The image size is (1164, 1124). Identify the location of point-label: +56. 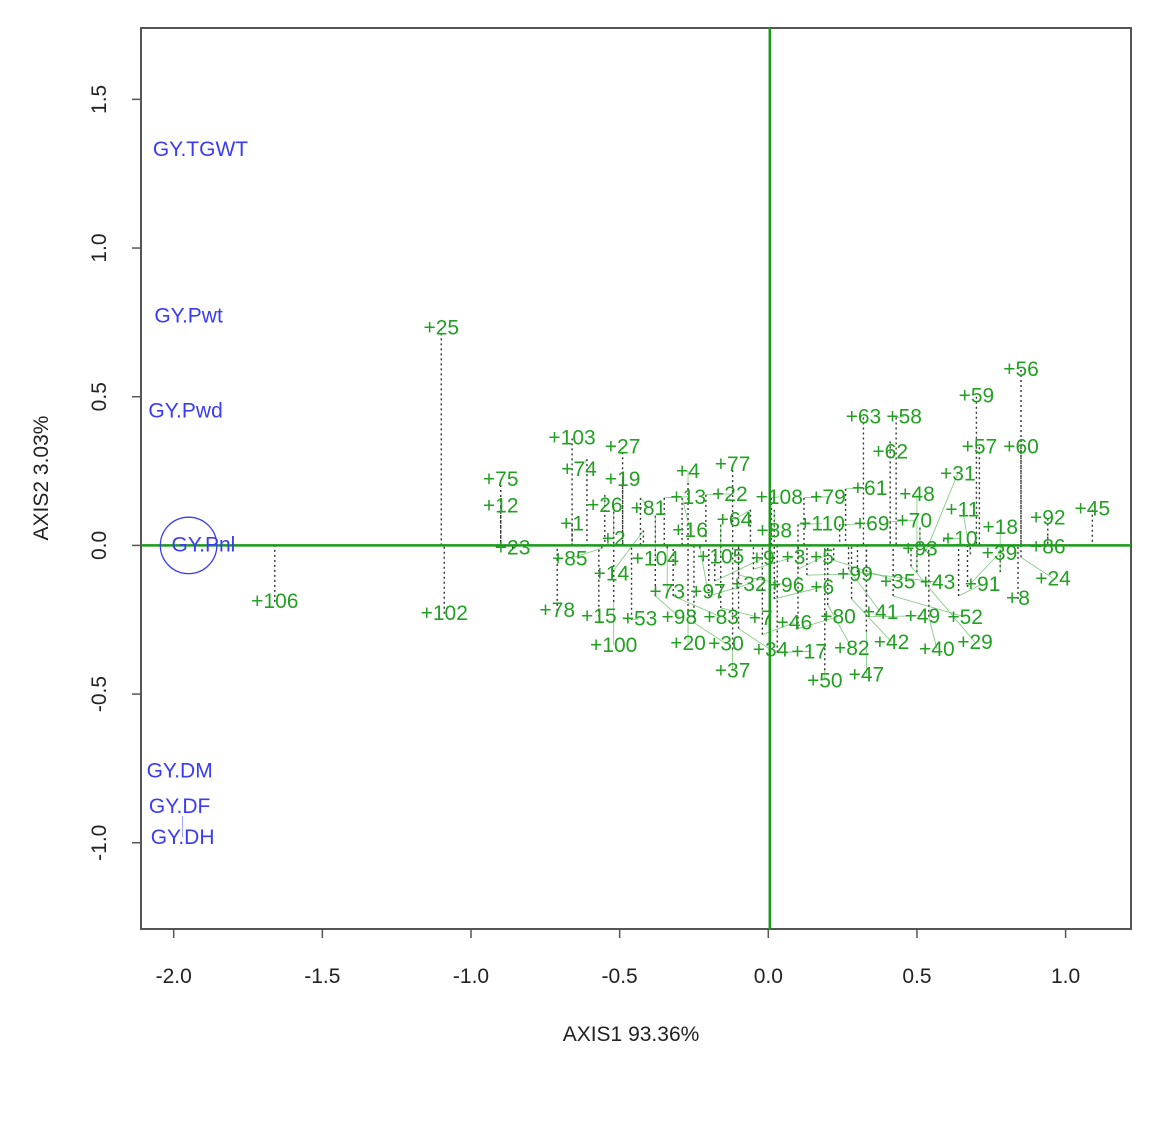
(1021, 369).